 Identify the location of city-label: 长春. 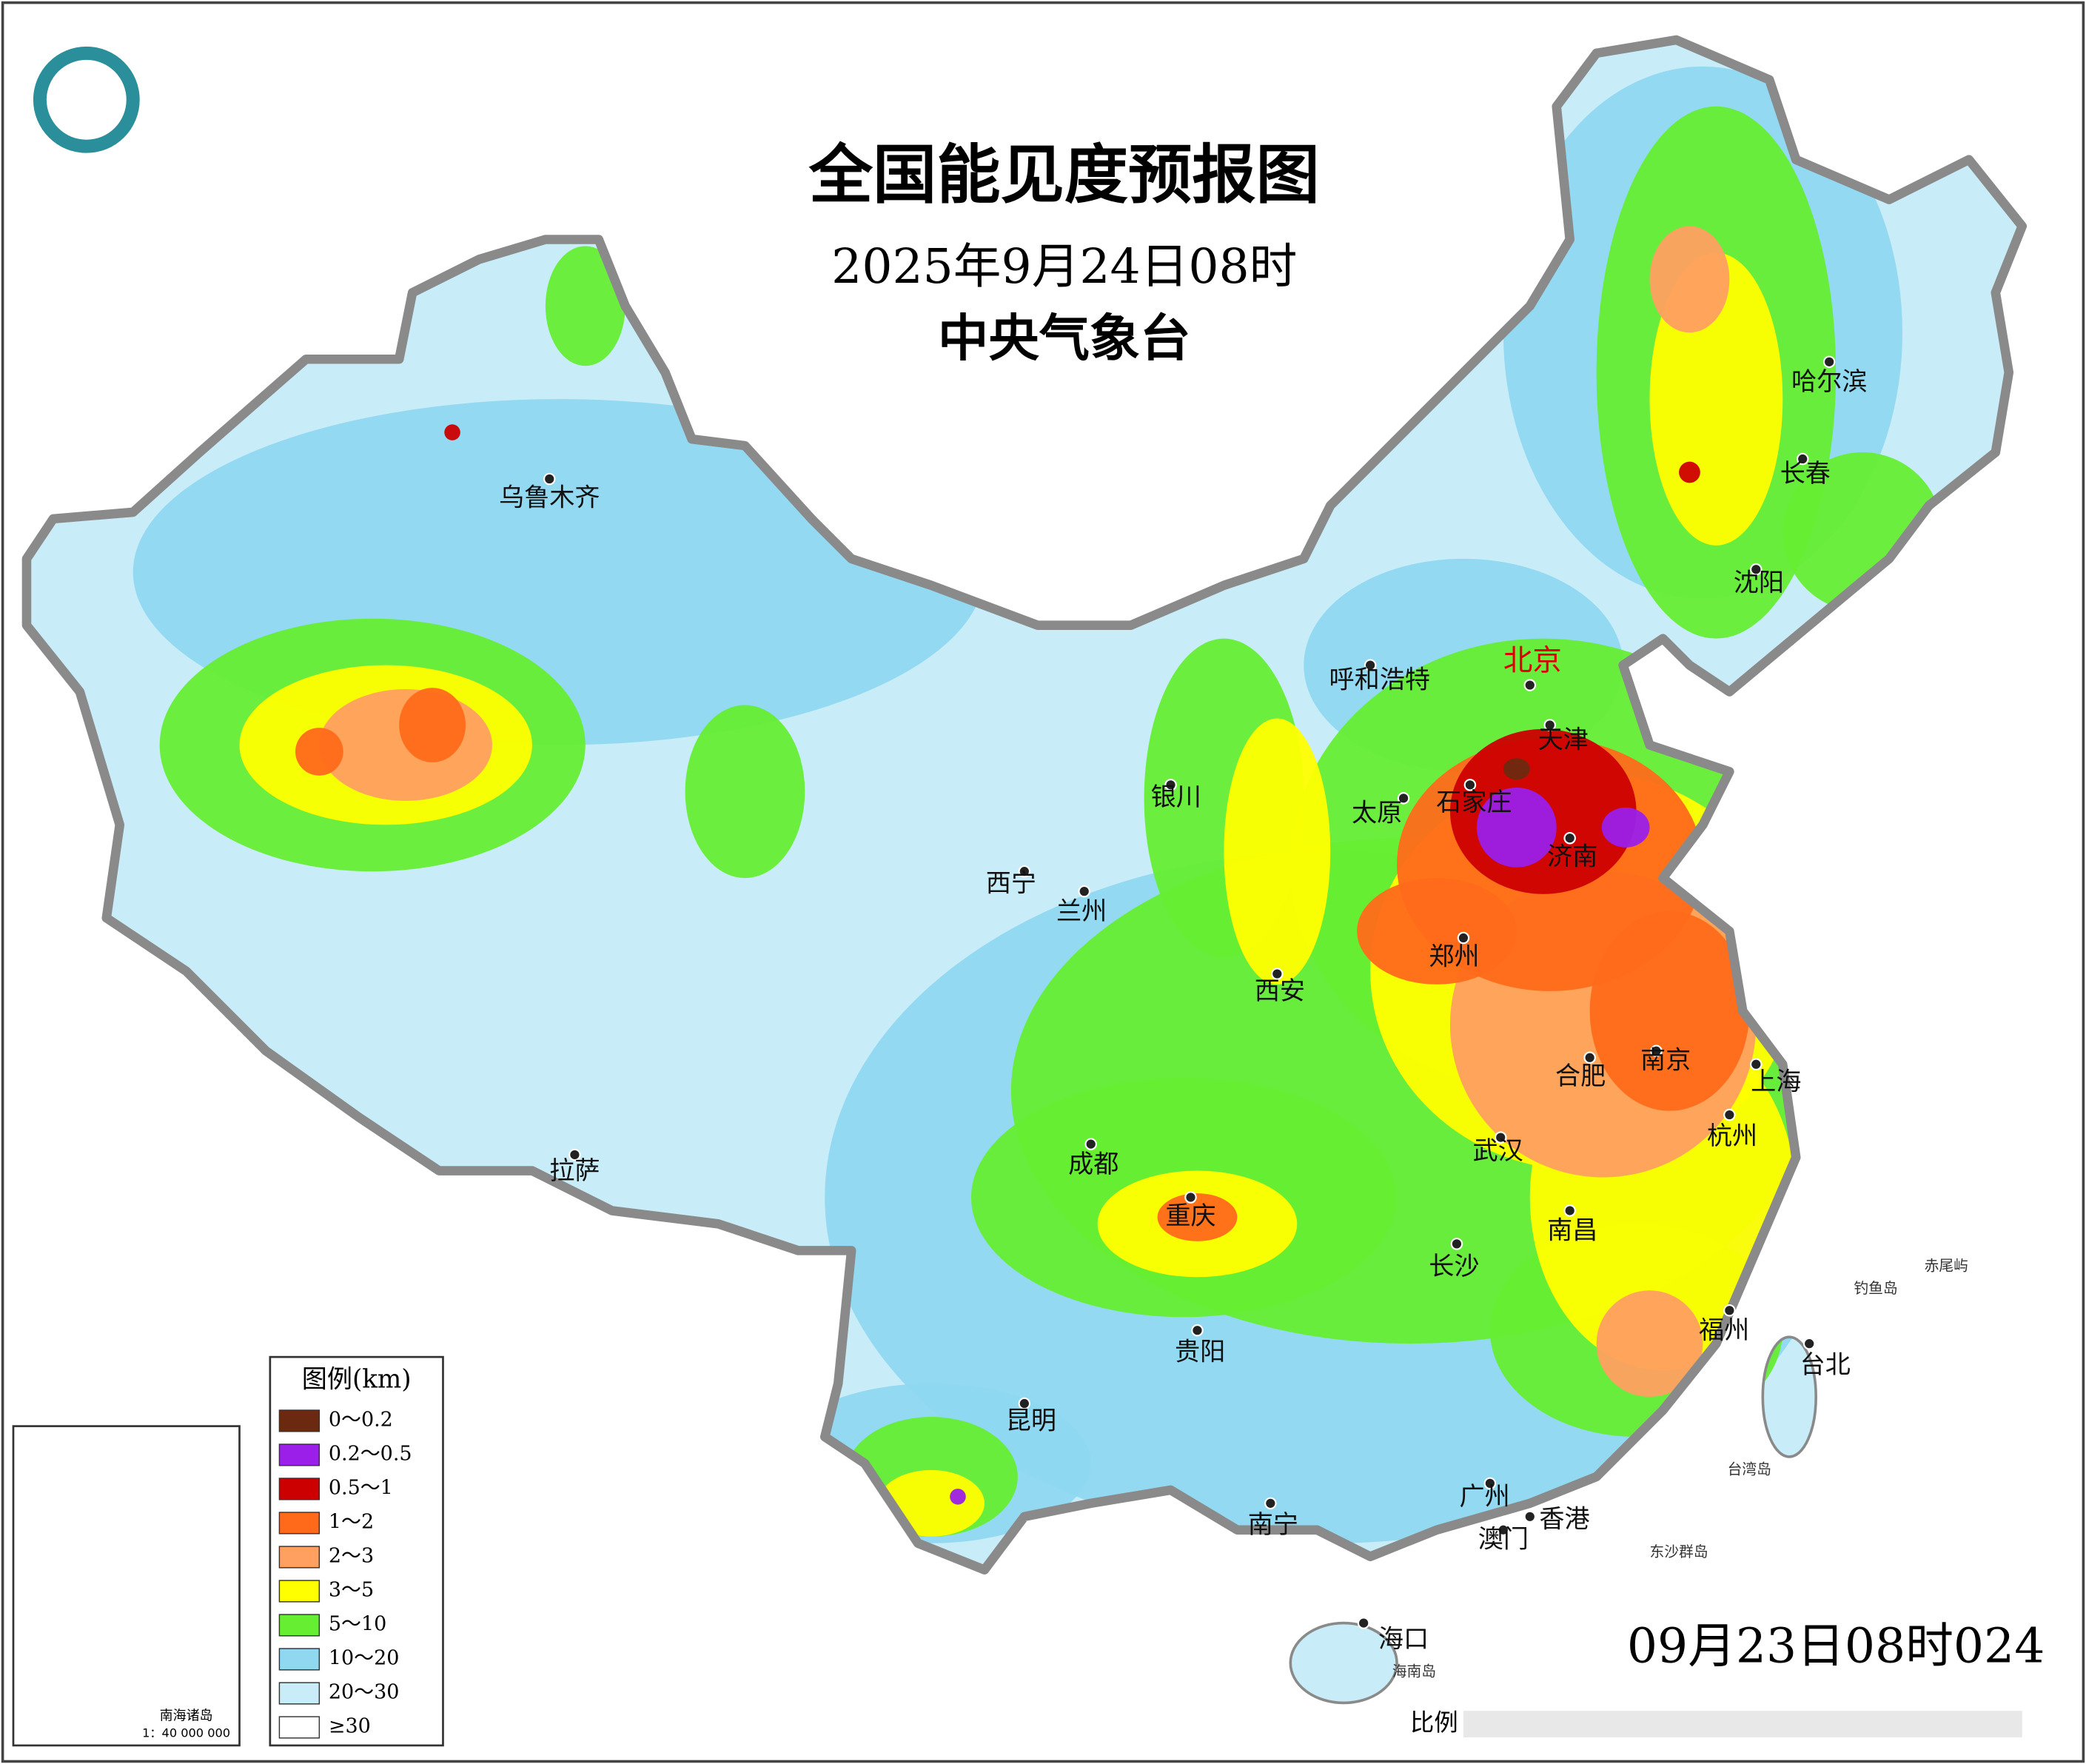
(1805, 474).